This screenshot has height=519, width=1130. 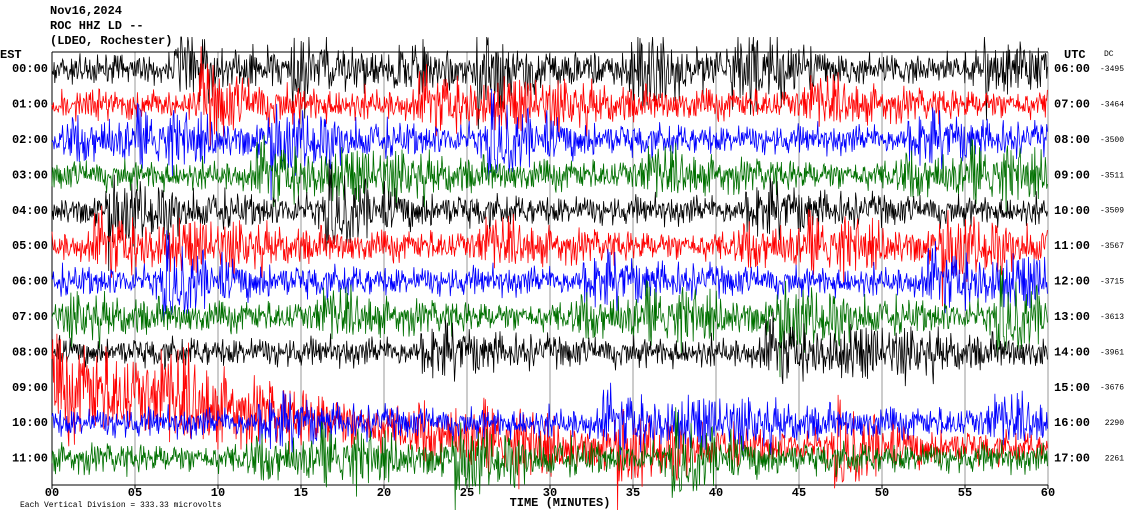 What do you see at coordinates (1072, 105) in the screenshot?
I see `utc-label: 07:00` at bounding box center [1072, 105].